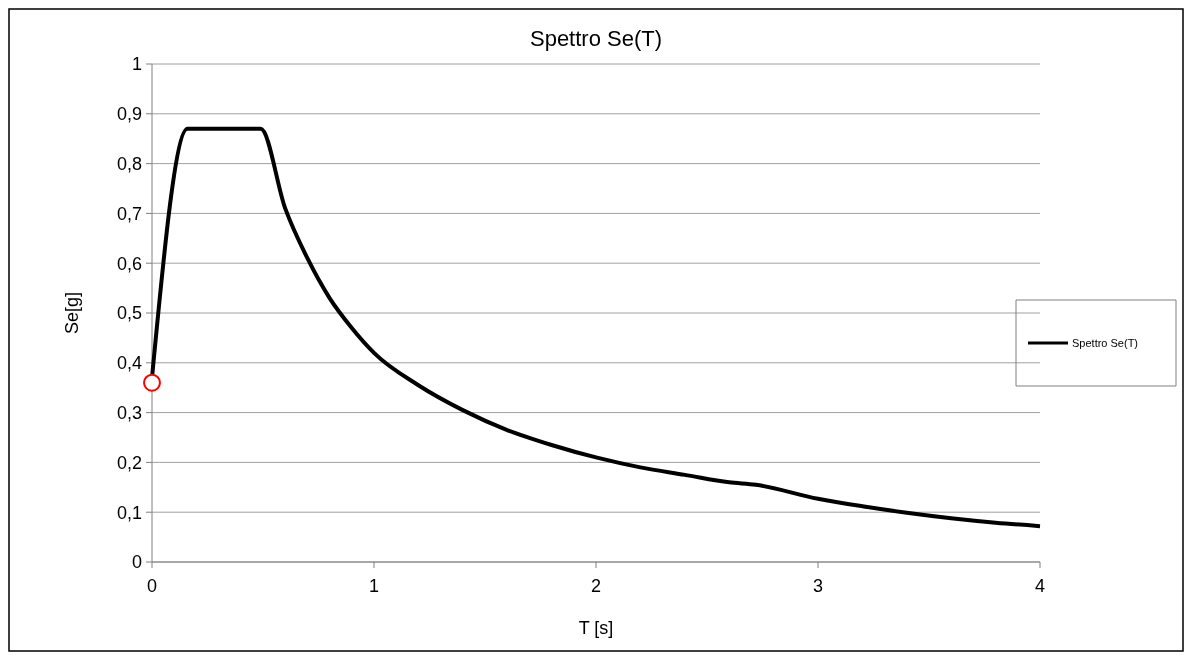  Describe the element at coordinates (818, 586) in the screenshot. I see `x-tick-label: 3` at that location.